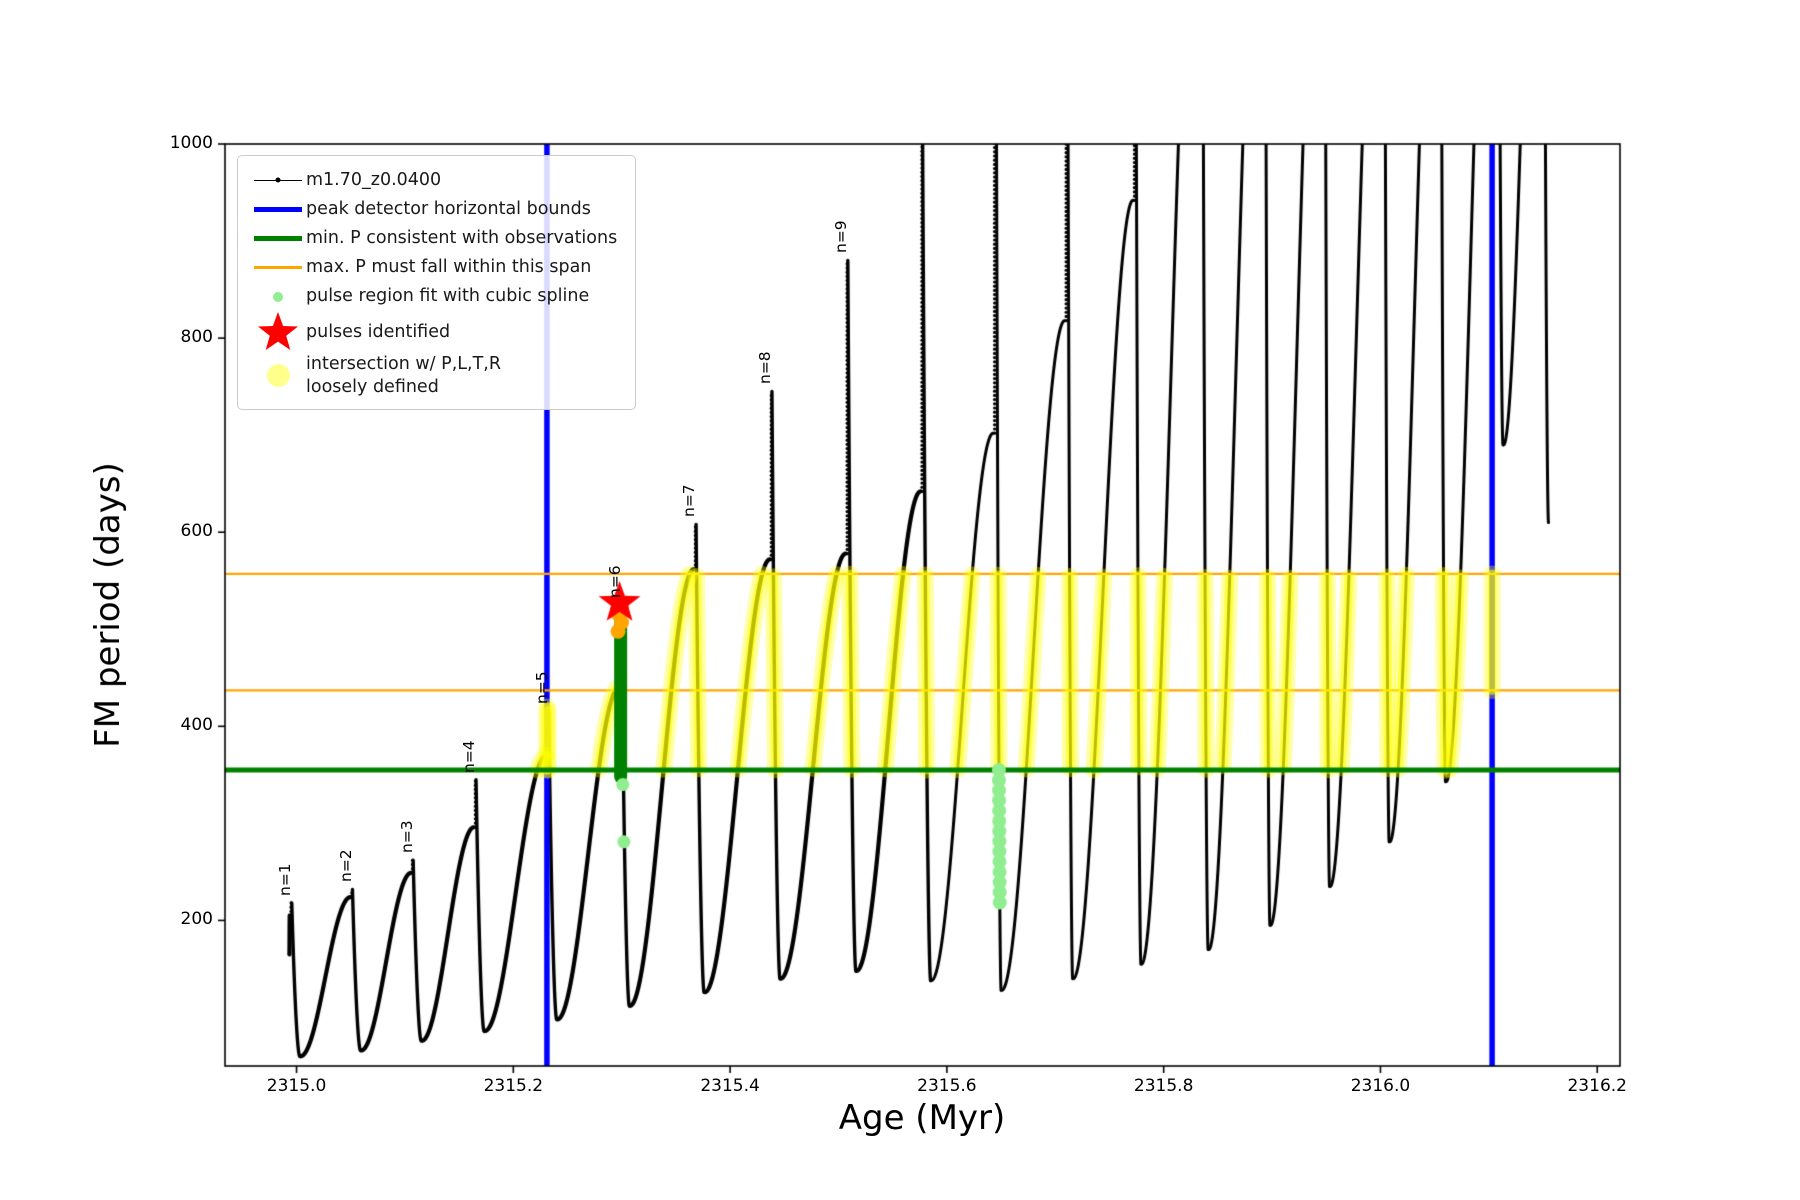 The height and width of the screenshot is (1200, 1800). I want to click on x-tick-label: 2315.6, so click(947, 1086).